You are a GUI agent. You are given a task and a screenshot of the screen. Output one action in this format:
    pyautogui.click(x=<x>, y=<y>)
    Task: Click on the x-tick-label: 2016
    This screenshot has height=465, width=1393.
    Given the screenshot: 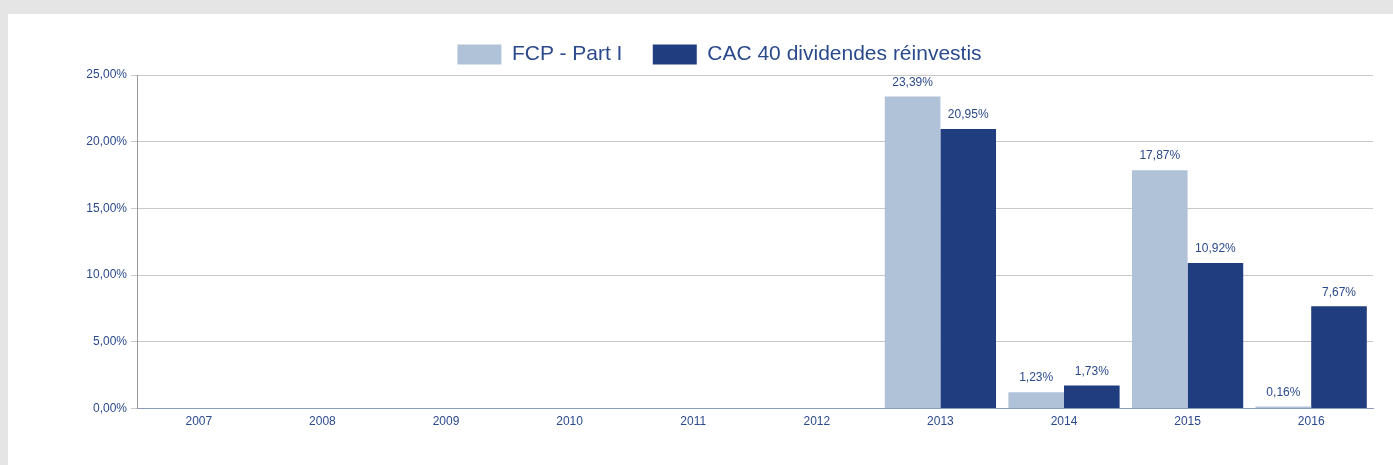 What is the action you would take?
    pyautogui.click(x=1311, y=421)
    